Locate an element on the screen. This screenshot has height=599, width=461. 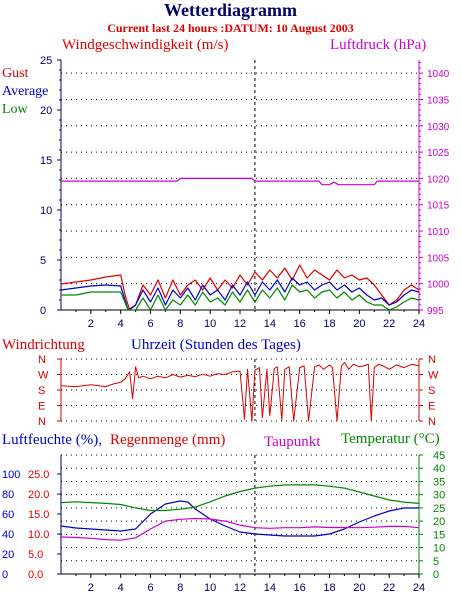
direction-label-right: S is located at coordinates (431, 391).